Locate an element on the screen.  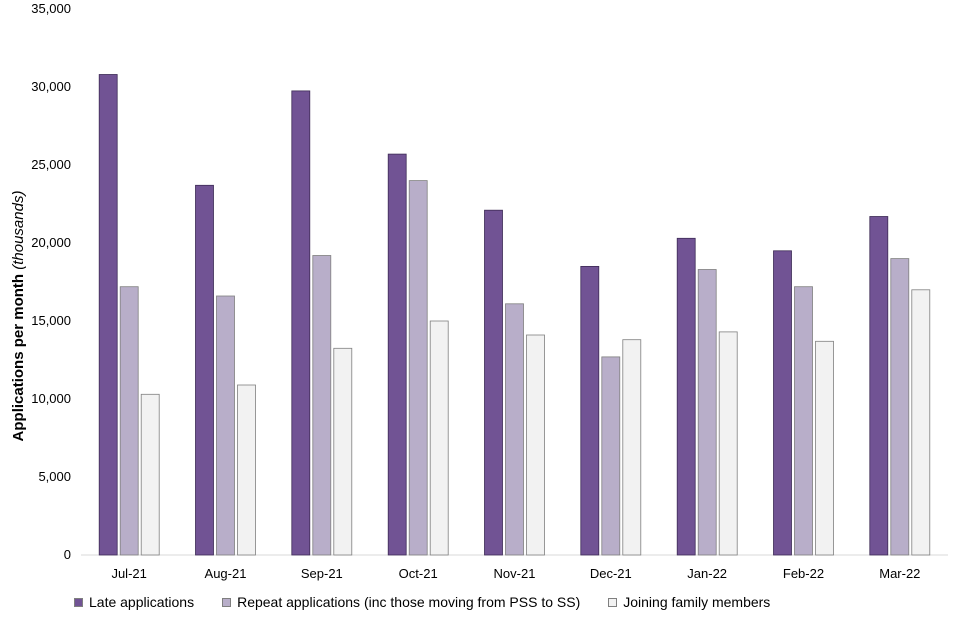
legend-swatch-joining is located at coordinates (613, 602).